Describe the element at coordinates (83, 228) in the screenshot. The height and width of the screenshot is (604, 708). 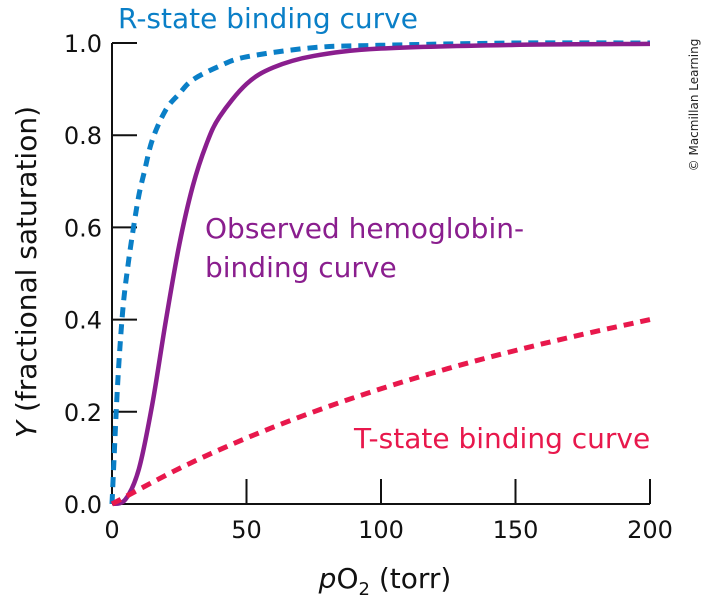
I see `y-tick-label: 0.6` at that location.